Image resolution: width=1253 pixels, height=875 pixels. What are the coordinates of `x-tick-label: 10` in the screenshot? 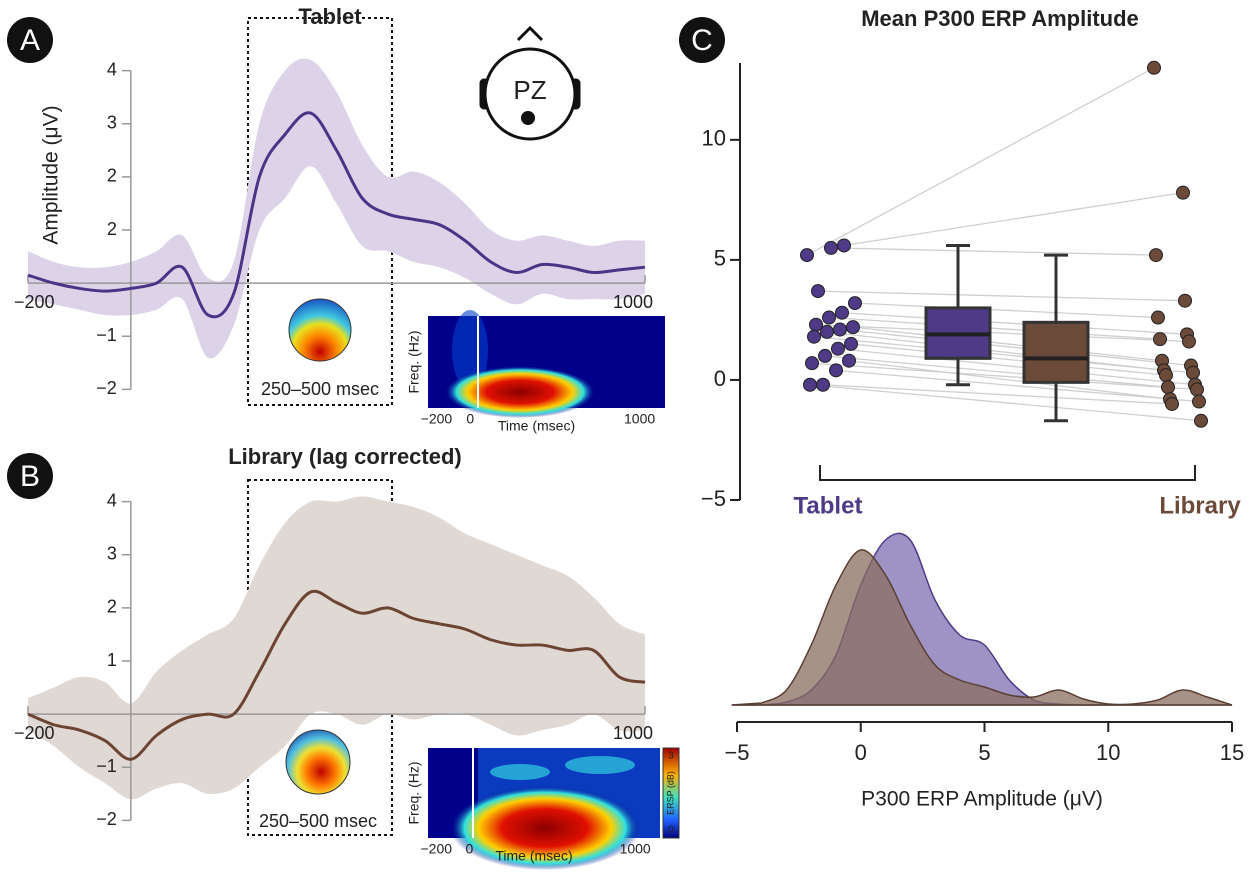 It's located at (1108, 752).